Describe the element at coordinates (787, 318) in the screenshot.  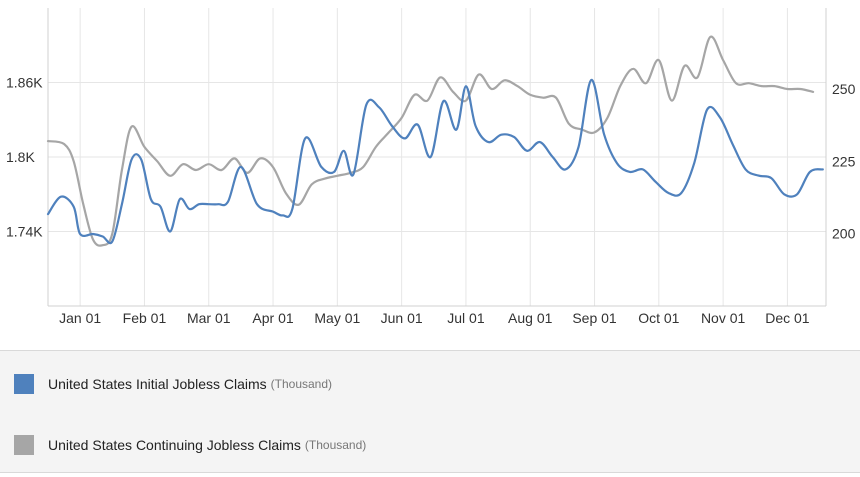
I see `x-tick-label: Dec 01` at that location.